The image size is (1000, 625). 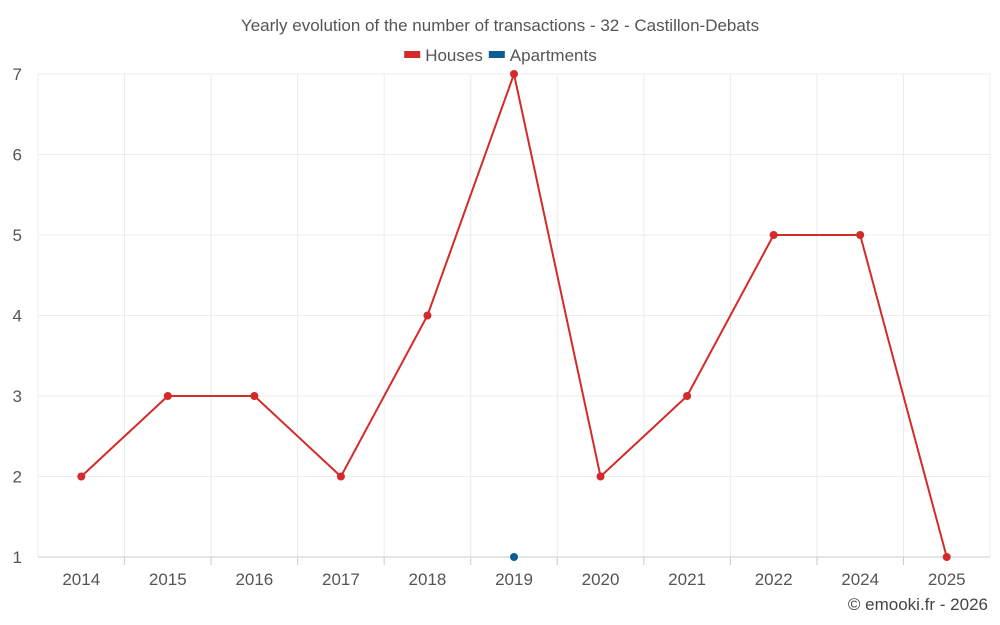 I want to click on y-tick-label: 1, so click(x=17, y=557).